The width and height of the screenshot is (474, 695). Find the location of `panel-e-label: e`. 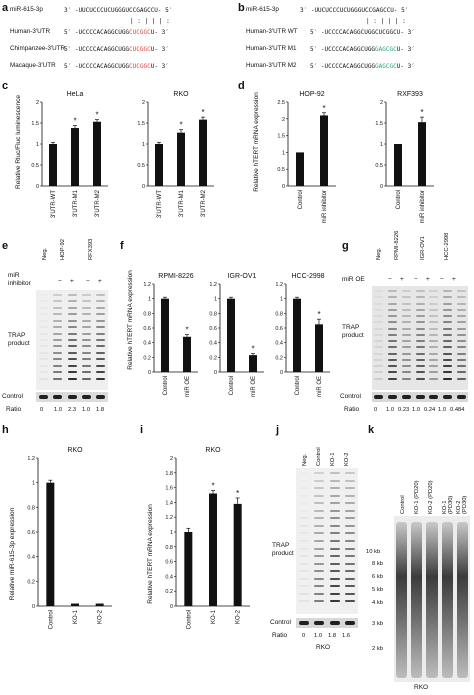

panel-e-label: e is located at coordinates (5, 246).